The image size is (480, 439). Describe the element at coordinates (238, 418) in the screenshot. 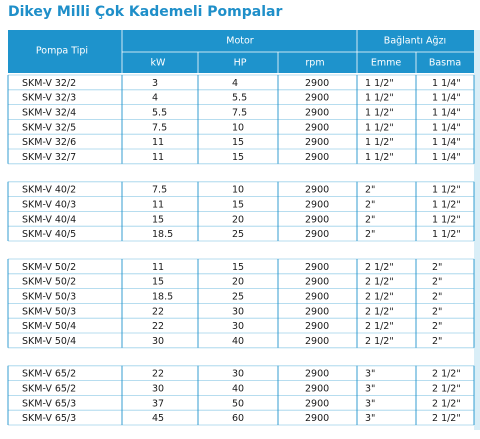

I see `cell: 60` at that location.